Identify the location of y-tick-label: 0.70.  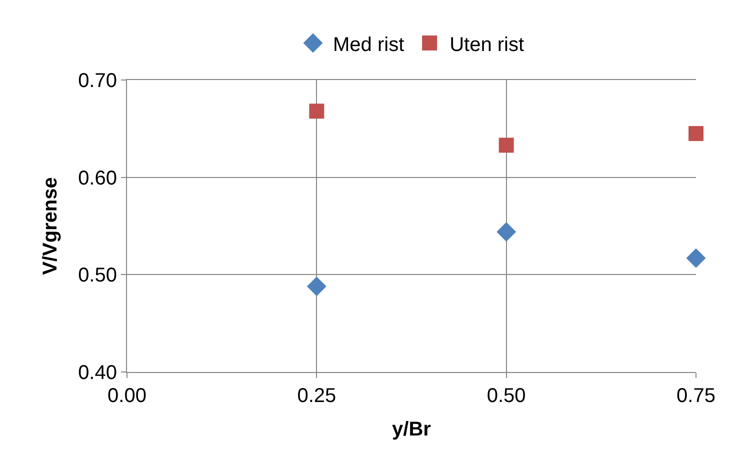
(97, 81).